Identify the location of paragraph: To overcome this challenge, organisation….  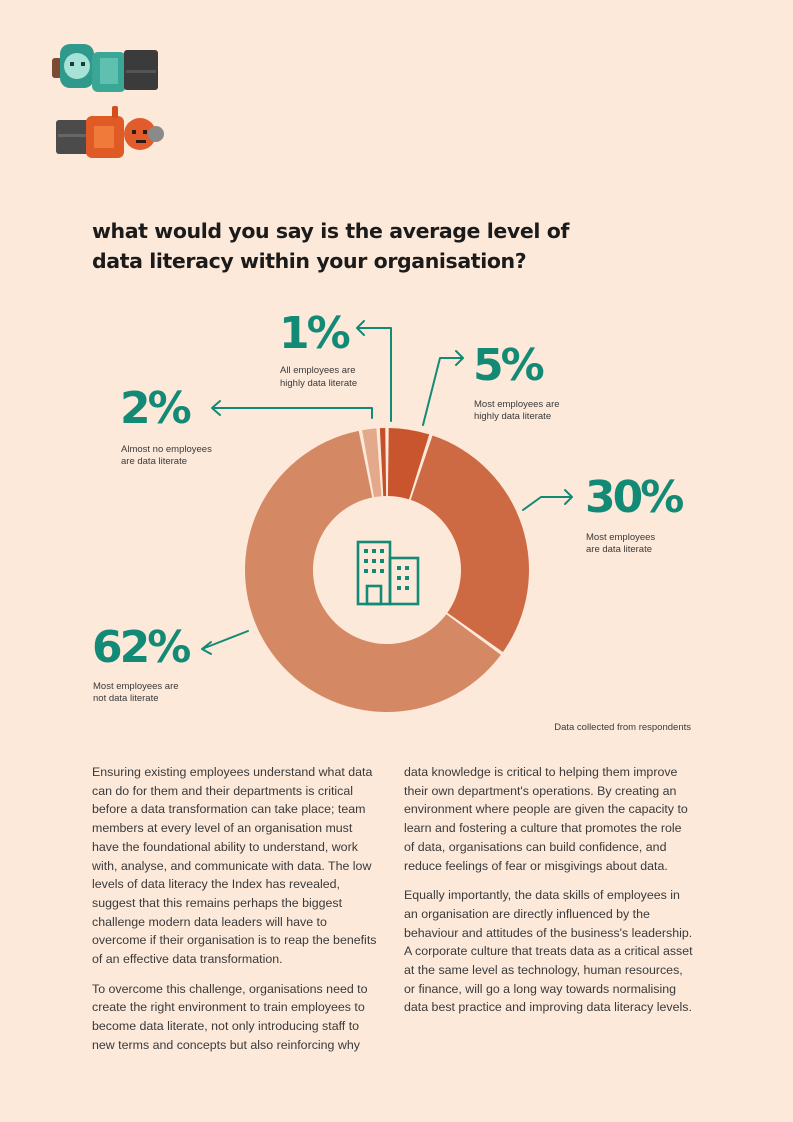
(230, 1016).